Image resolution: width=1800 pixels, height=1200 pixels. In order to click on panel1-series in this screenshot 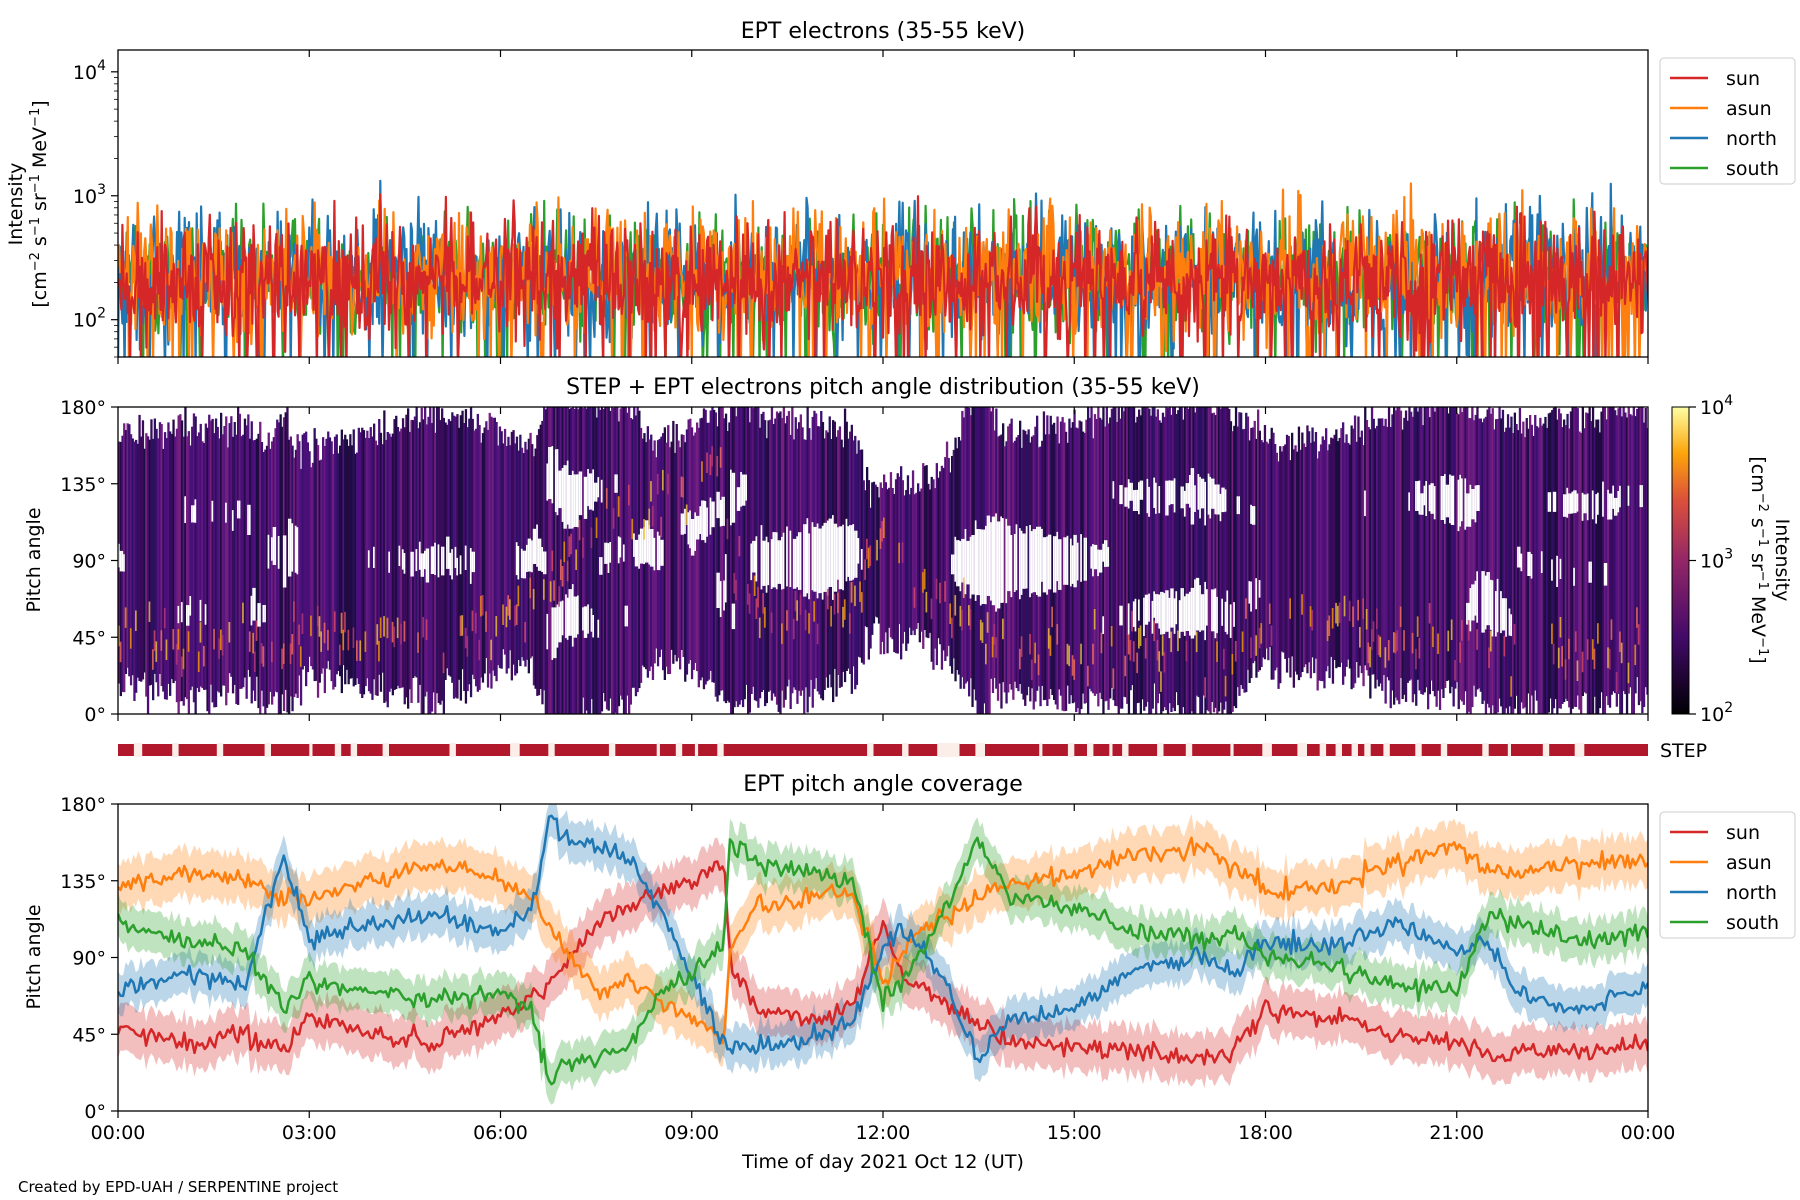, I will do `click(883, 268)`.